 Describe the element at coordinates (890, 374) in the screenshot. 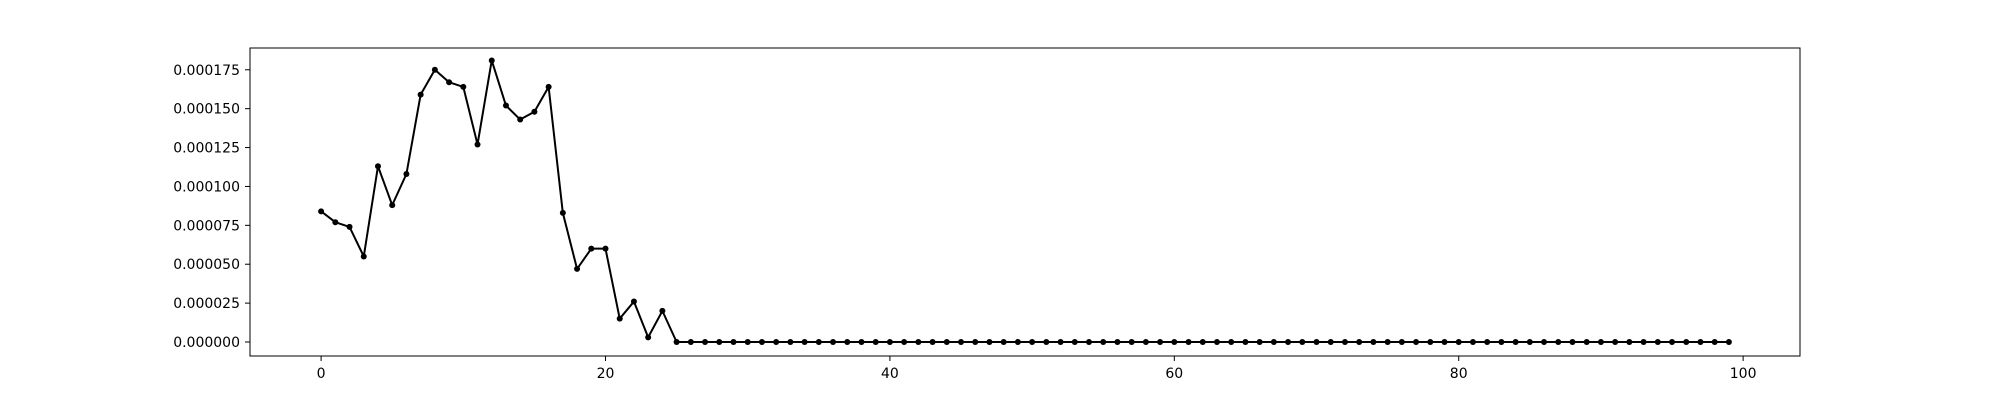

I see `x-tick-label: 40` at that location.